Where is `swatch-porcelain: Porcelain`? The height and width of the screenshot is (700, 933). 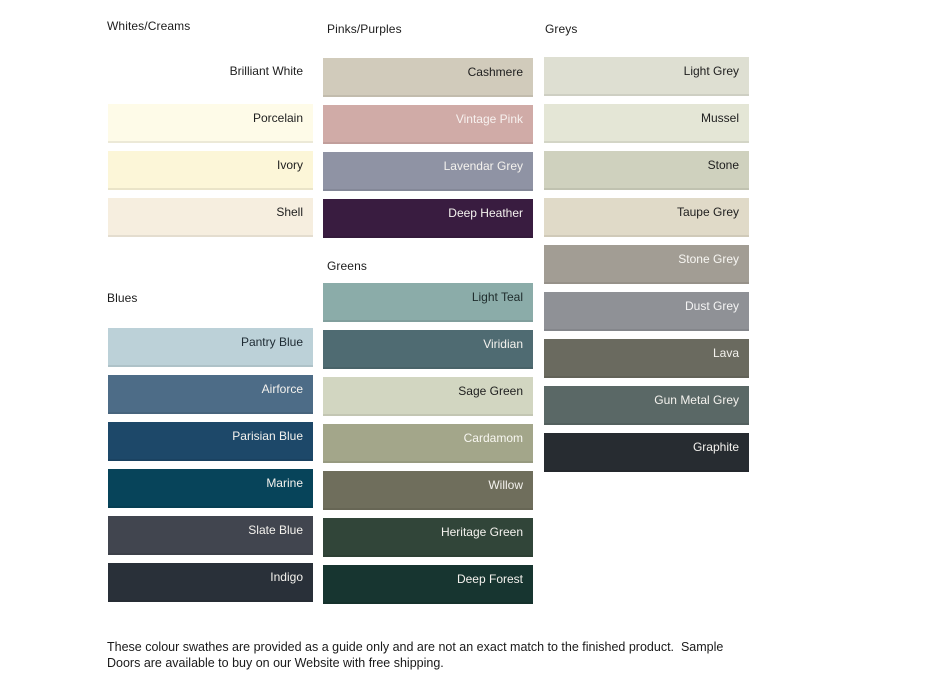
swatch-porcelain: Porcelain is located at coordinates (210, 123).